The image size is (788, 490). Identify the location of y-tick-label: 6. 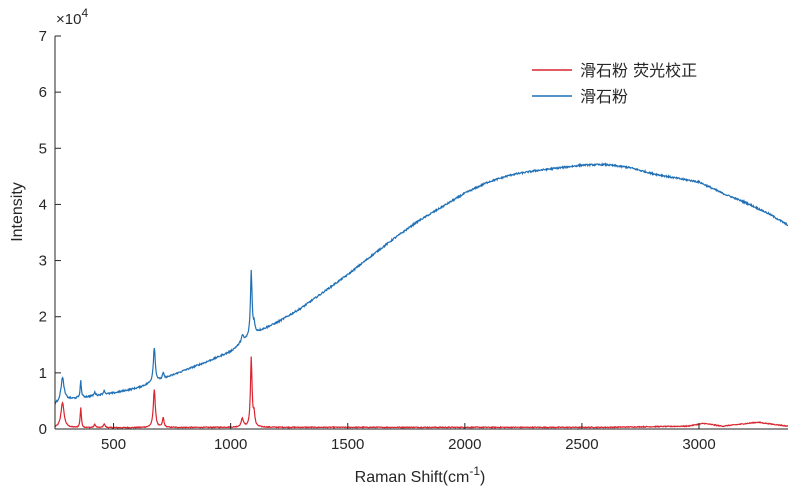
(43, 92).